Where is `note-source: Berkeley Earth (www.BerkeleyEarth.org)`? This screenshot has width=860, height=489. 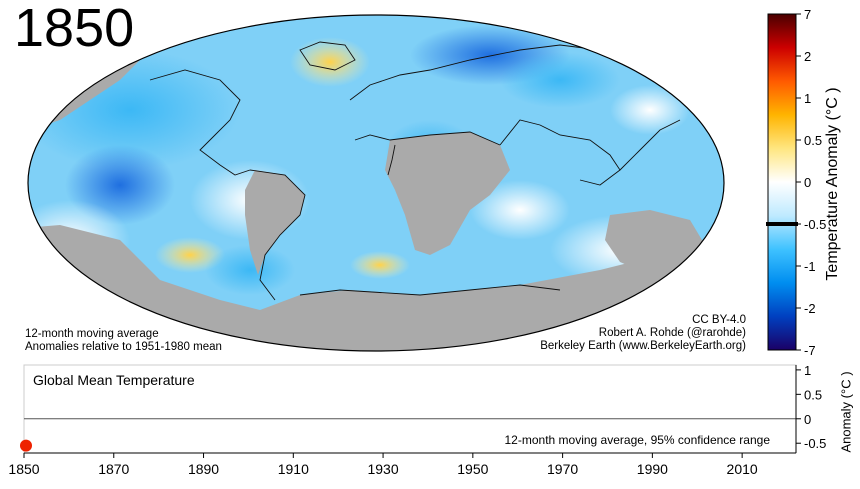
note-source: Berkeley Earth (www.BerkeleyEarth.org) is located at coordinates (643, 346).